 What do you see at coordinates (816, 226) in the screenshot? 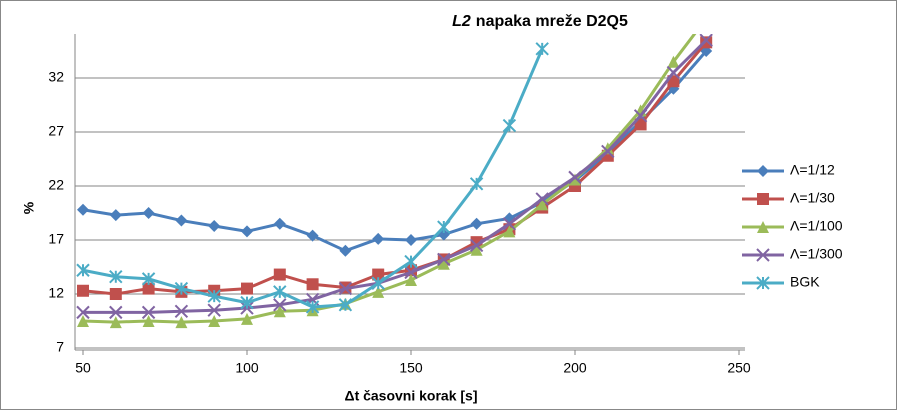
I see `legend-label: Λ=1/100` at bounding box center [816, 226].